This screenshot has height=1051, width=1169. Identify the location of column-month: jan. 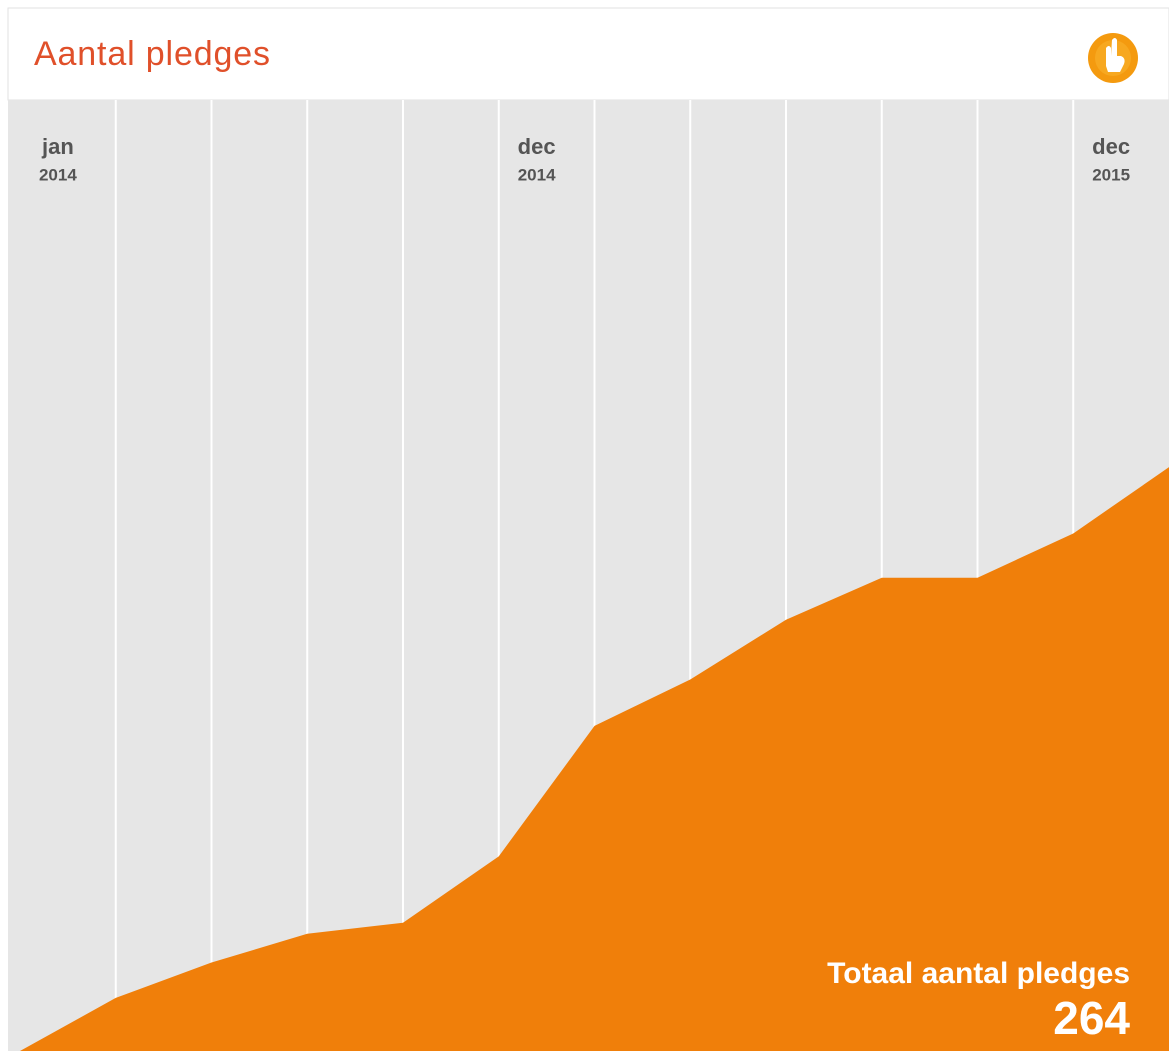
(57, 146).